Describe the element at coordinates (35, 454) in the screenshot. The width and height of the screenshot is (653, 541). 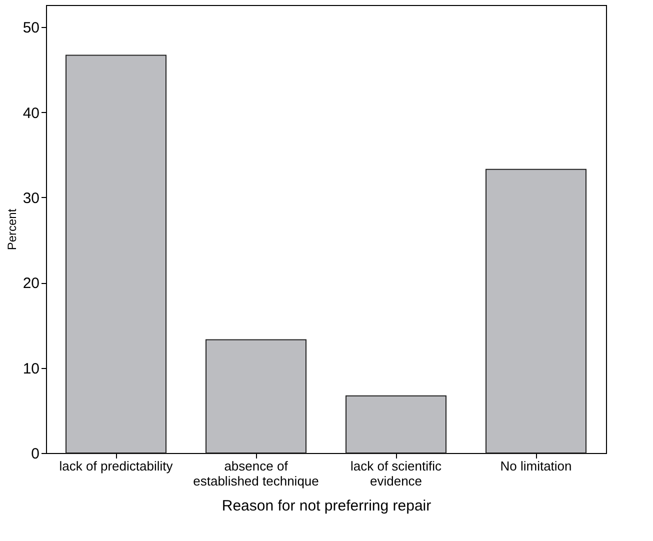
I see `y-tick-label: 0` at that location.